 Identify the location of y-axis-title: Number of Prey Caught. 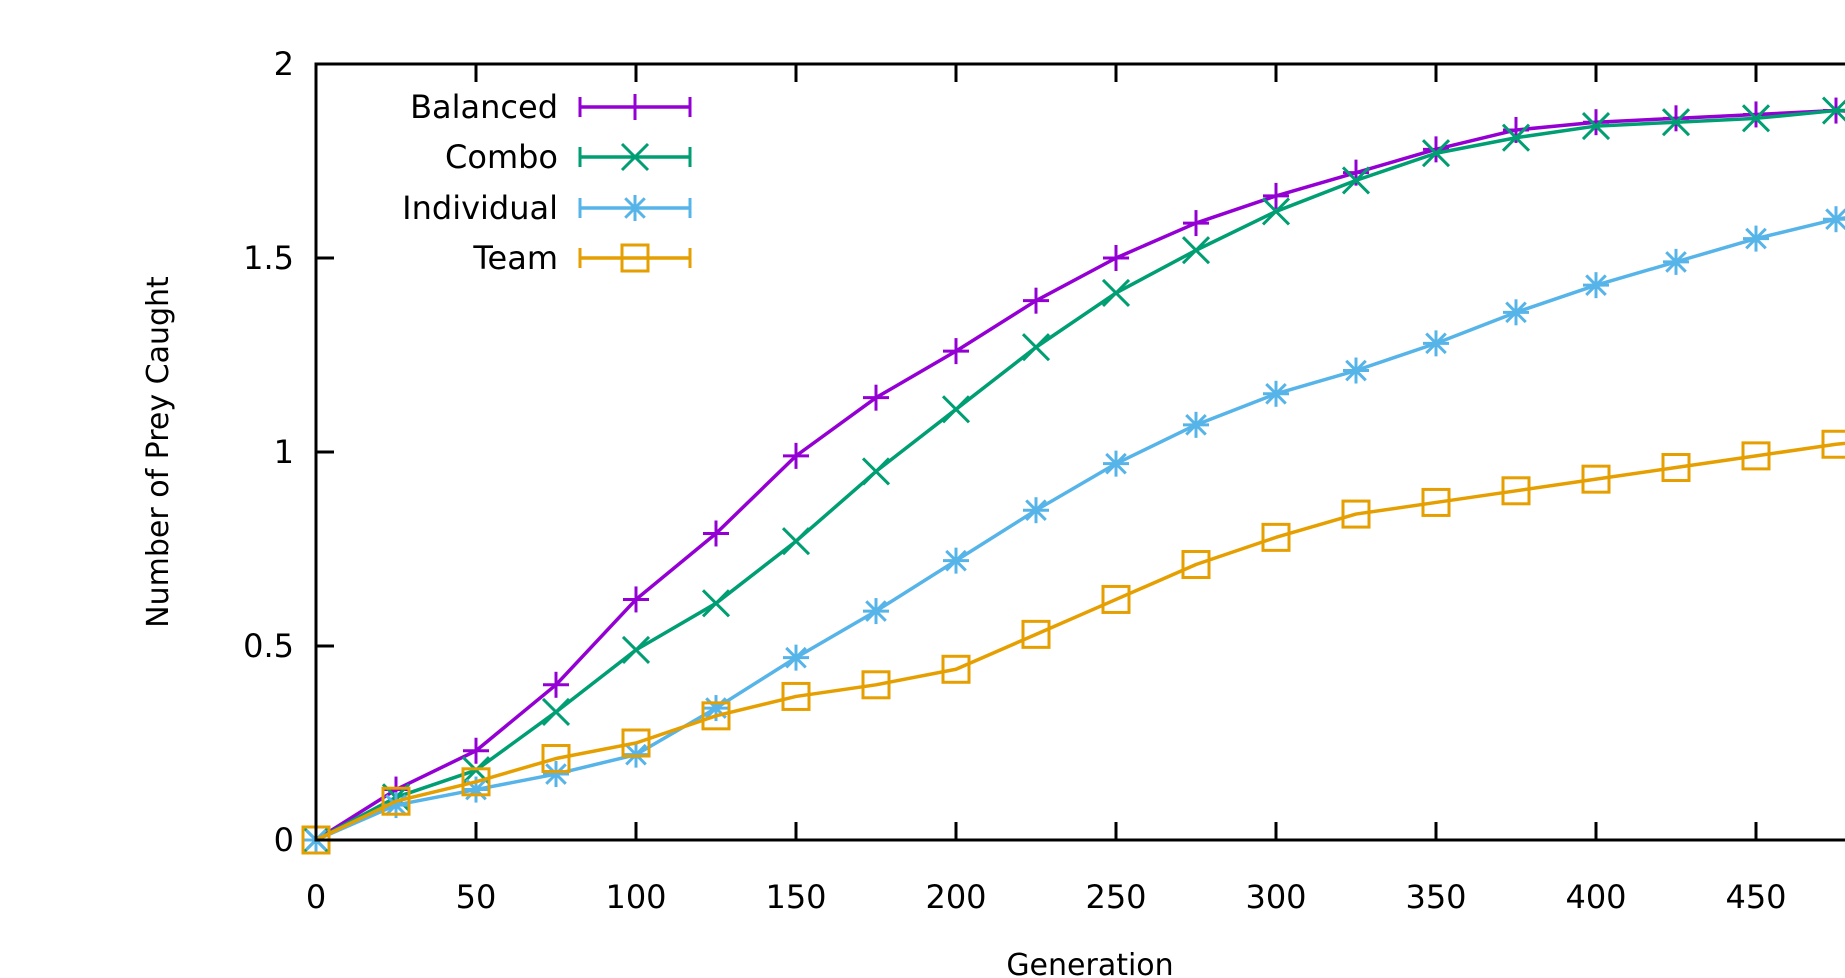
(158, 452).